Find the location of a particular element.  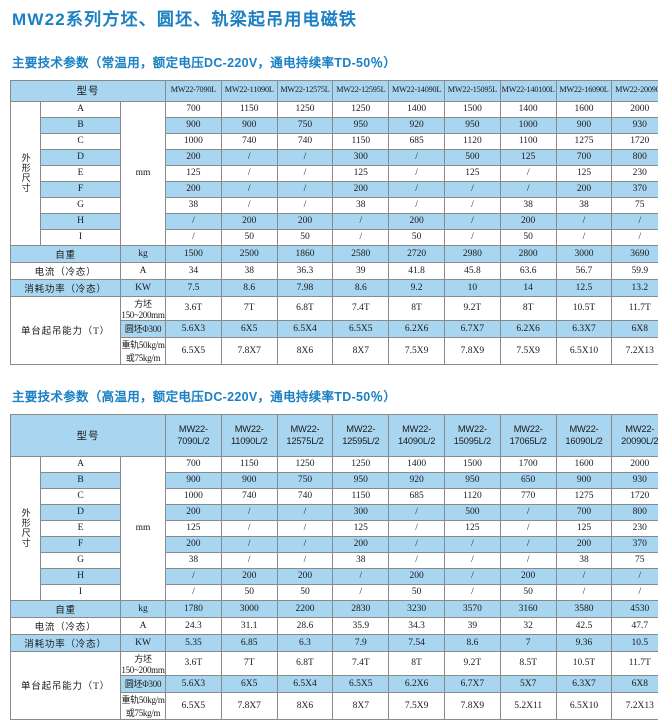

model-header-1: MW22-7090L is located at coordinates (194, 90).